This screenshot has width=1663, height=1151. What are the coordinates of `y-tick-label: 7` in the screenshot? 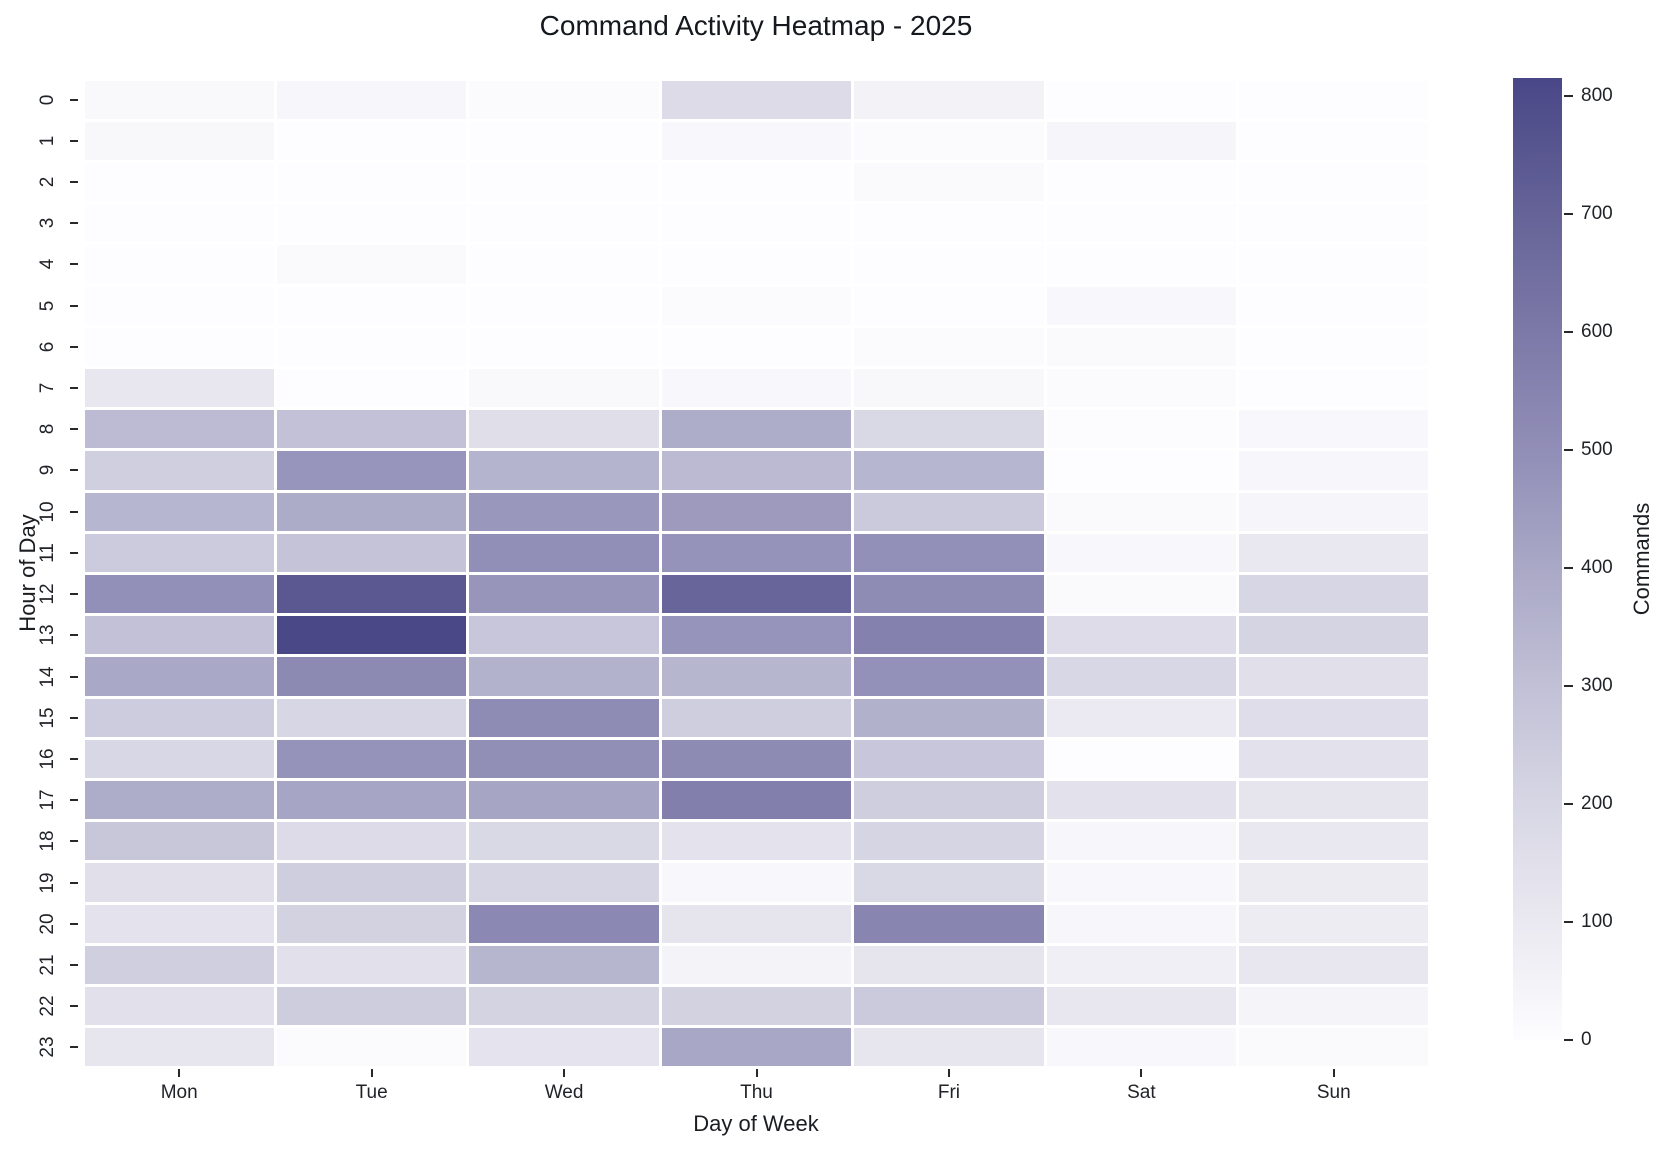 It's located at (47, 388).